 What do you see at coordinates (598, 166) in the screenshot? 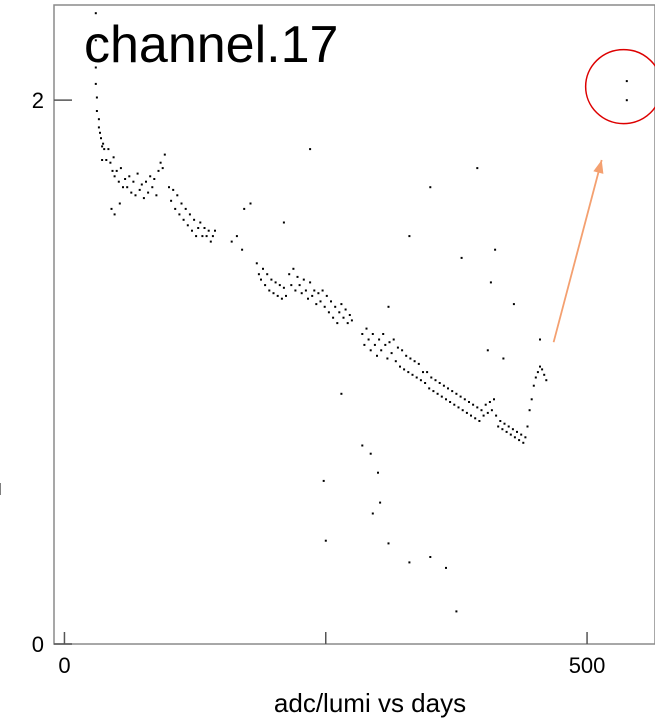
I see `arrow-head-icon` at bounding box center [598, 166].